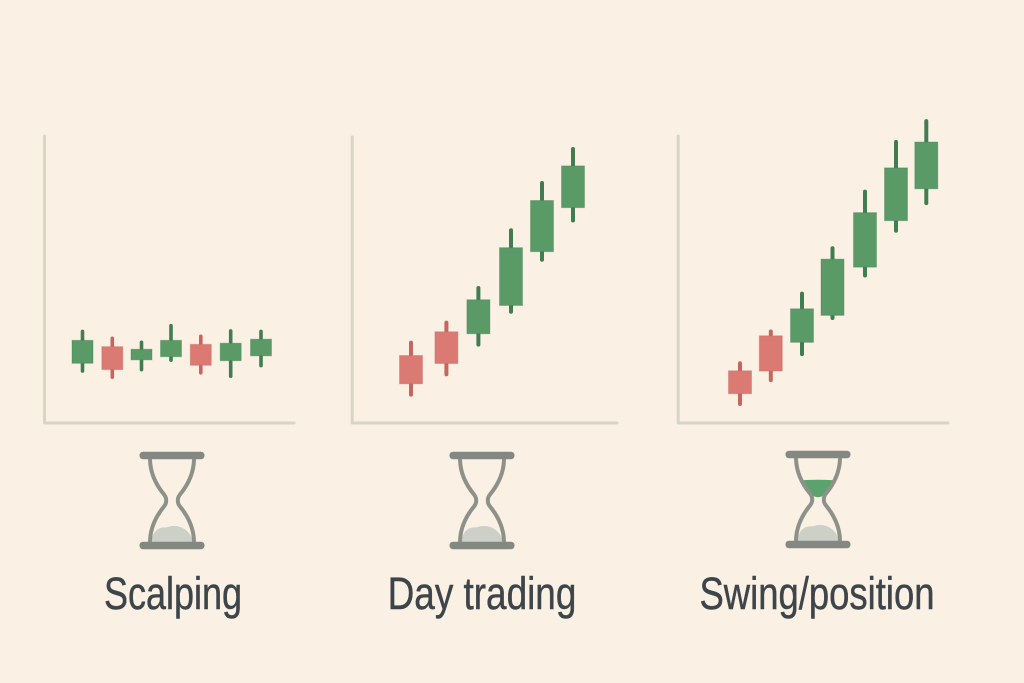 Image resolution: width=1024 pixels, height=683 pixels. I want to click on hourglass-icon-day-trading, so click(482, 500).